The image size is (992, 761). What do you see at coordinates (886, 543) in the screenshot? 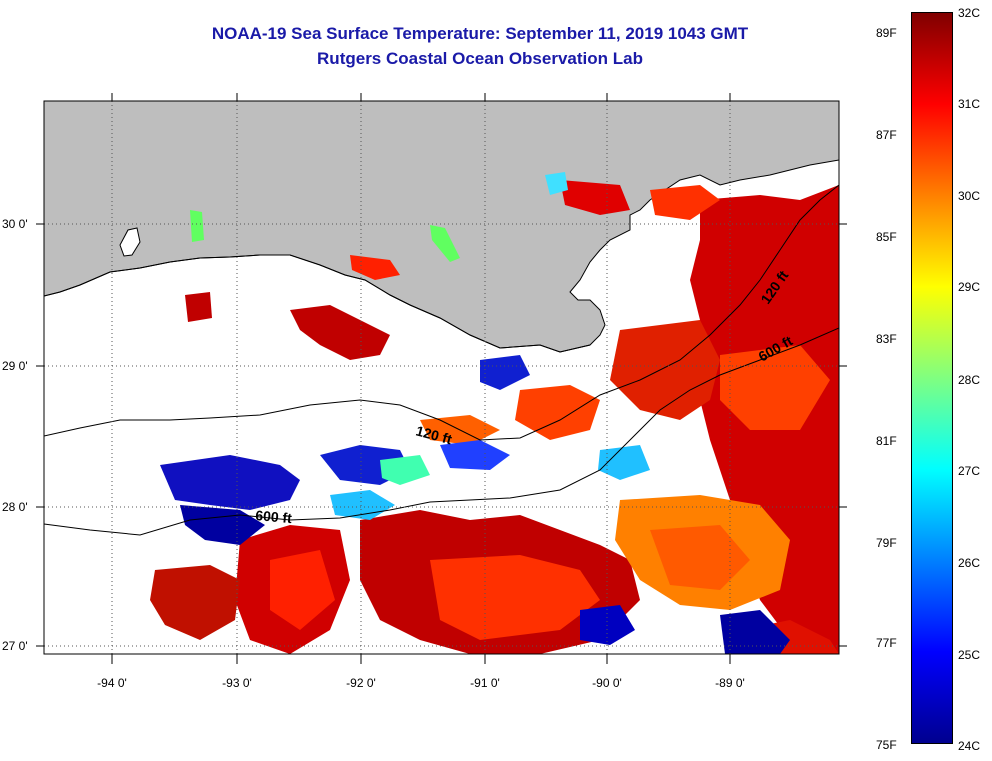
I see `colorbar-f-79: 79F` at bounding box center [886, 543].